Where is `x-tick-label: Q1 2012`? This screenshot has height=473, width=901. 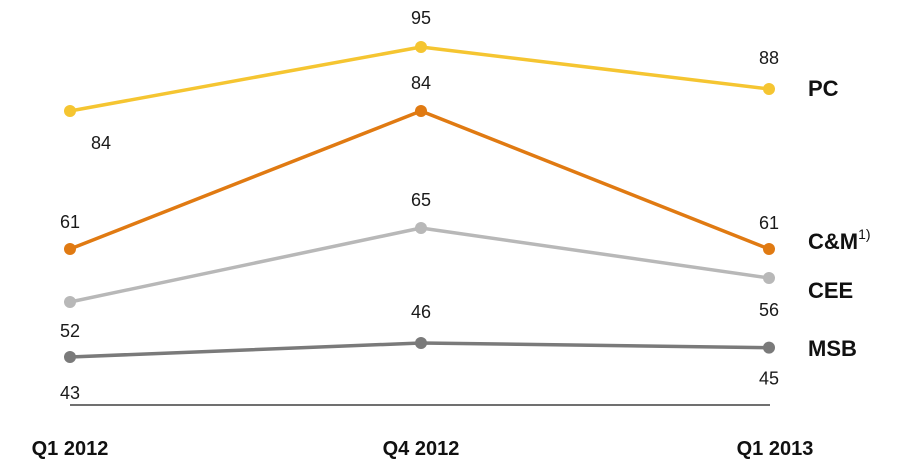 x-tick-label: Q1 2012 is located at coordinates (70, 449).